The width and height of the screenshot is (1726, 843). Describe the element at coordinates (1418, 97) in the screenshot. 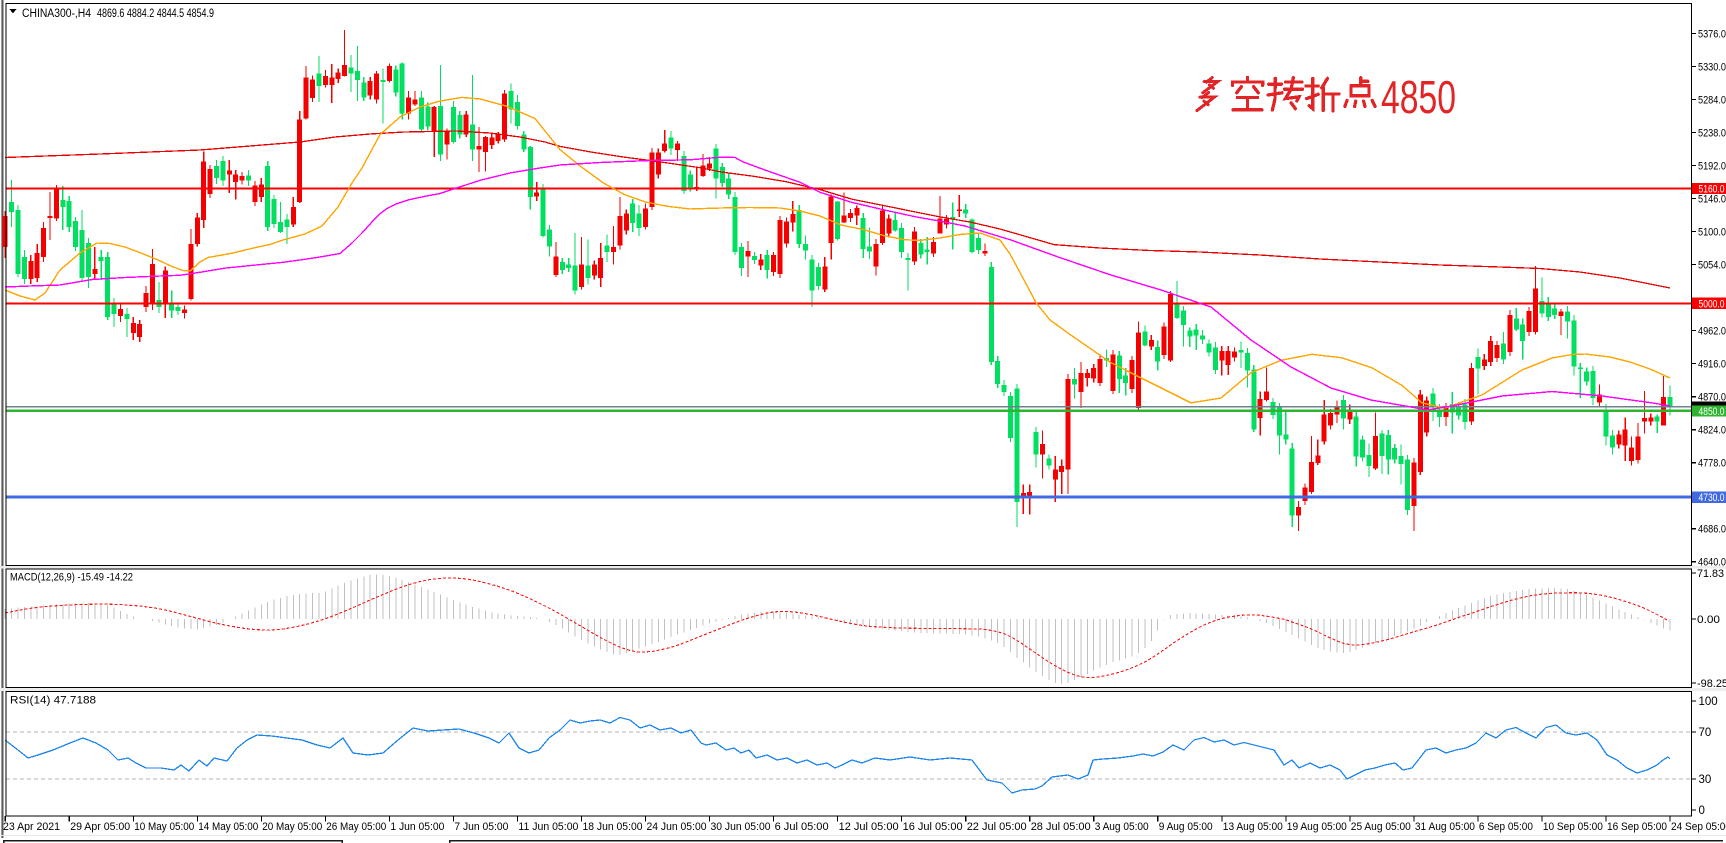

I see `svg-text: 4850` at that location.